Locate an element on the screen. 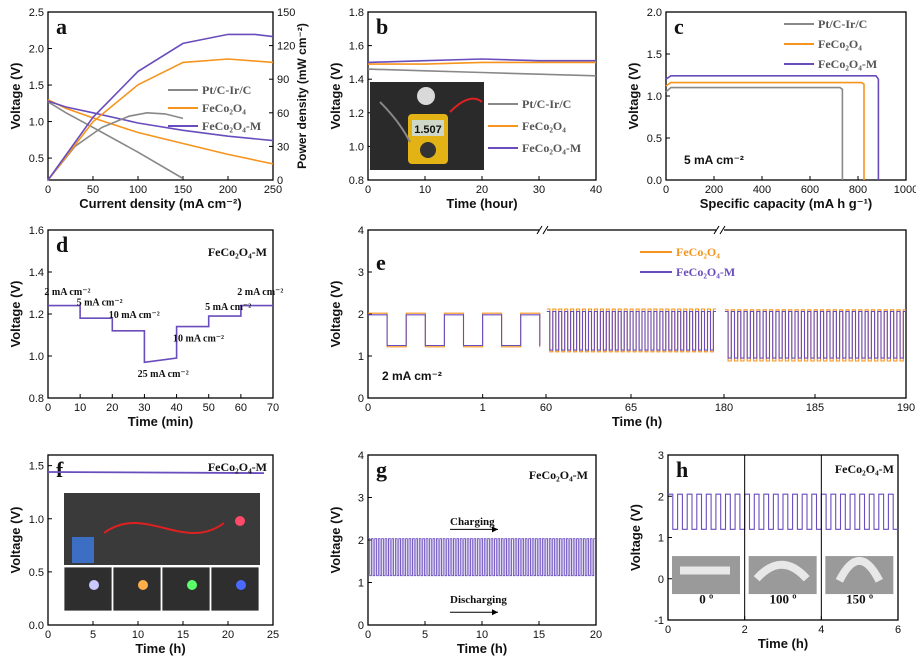 Image resolution: width=916 pixels, height=659 pixels. x-tick-label: 2 is located at coordinates (745, 630).